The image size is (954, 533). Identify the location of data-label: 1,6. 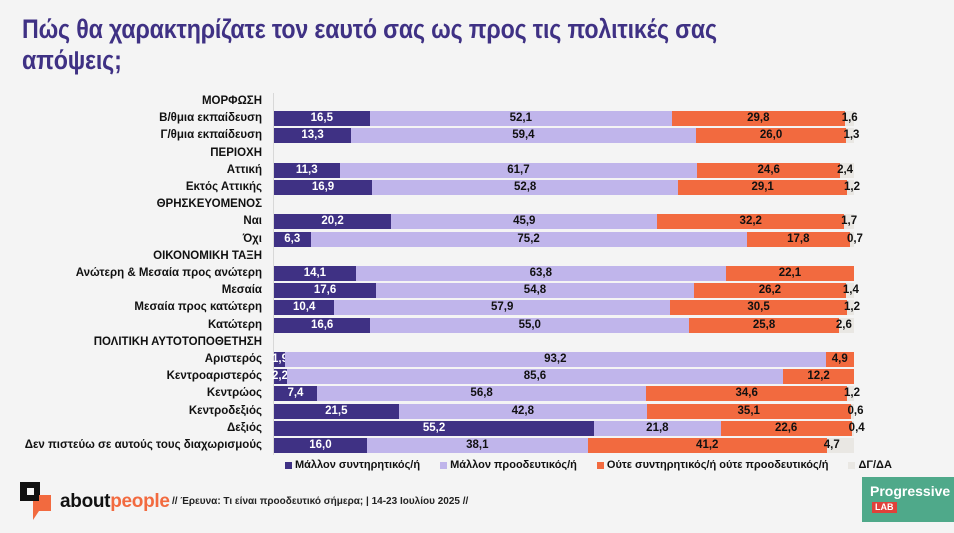
(849, 118).